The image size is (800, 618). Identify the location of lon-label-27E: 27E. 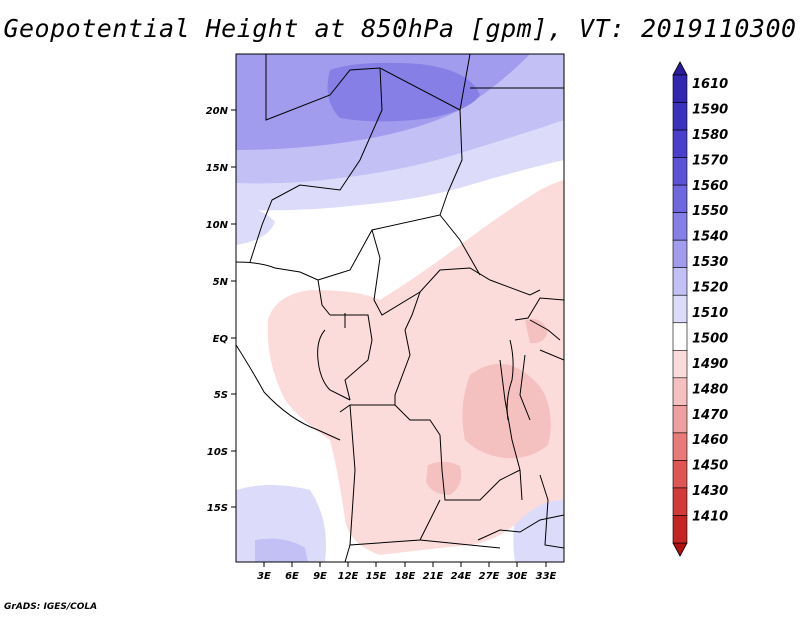
(489, 576).